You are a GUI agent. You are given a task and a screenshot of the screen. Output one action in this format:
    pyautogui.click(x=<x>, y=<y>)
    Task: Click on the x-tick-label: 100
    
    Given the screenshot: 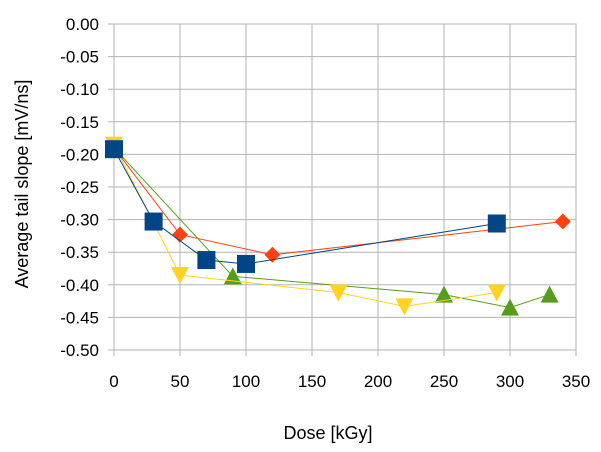 What is the action you would take?
    pyautogui.click(x=246, y=381)
    